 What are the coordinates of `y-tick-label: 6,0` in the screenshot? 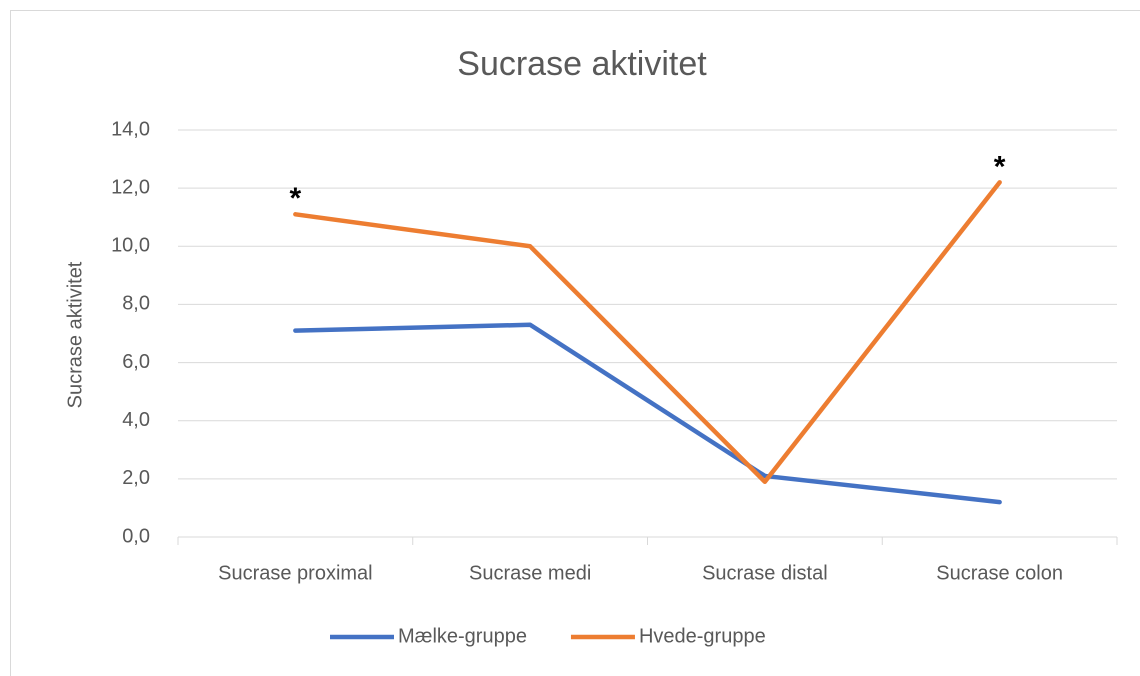 It's located at (136, 362).